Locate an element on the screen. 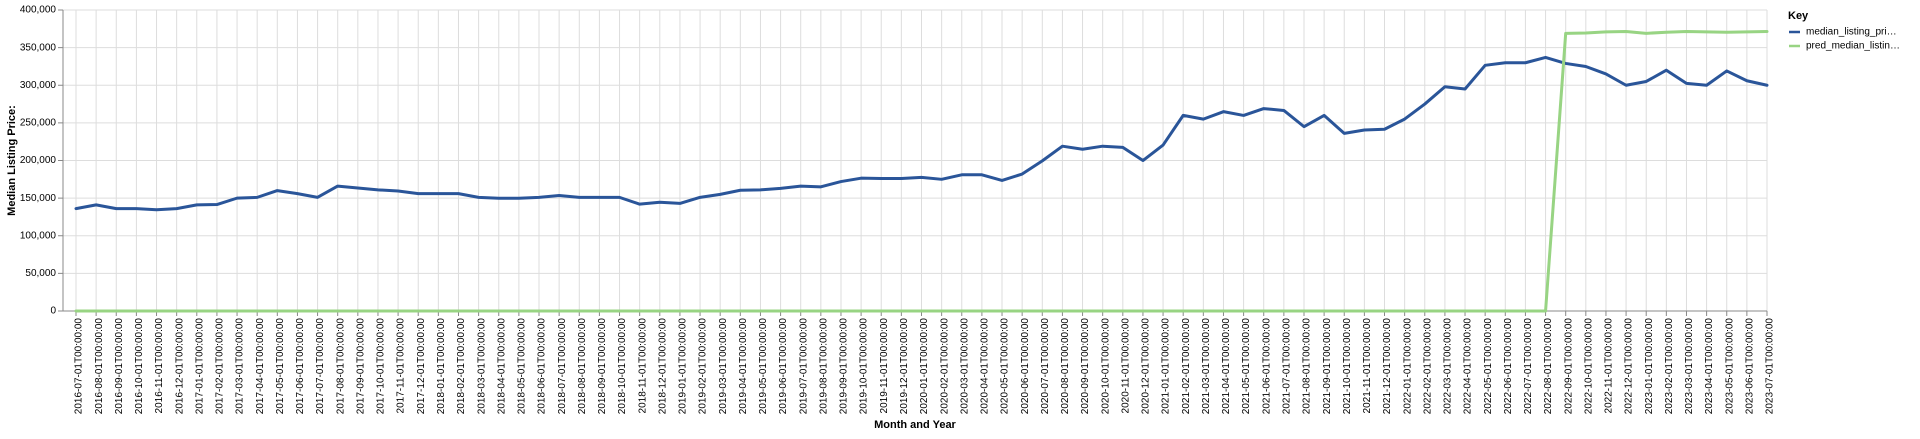 The width and height of the screenshot is (1920, 439). x-tick-label: 2023-06-01T00:00:00 is located at coordinates (1750, 366).